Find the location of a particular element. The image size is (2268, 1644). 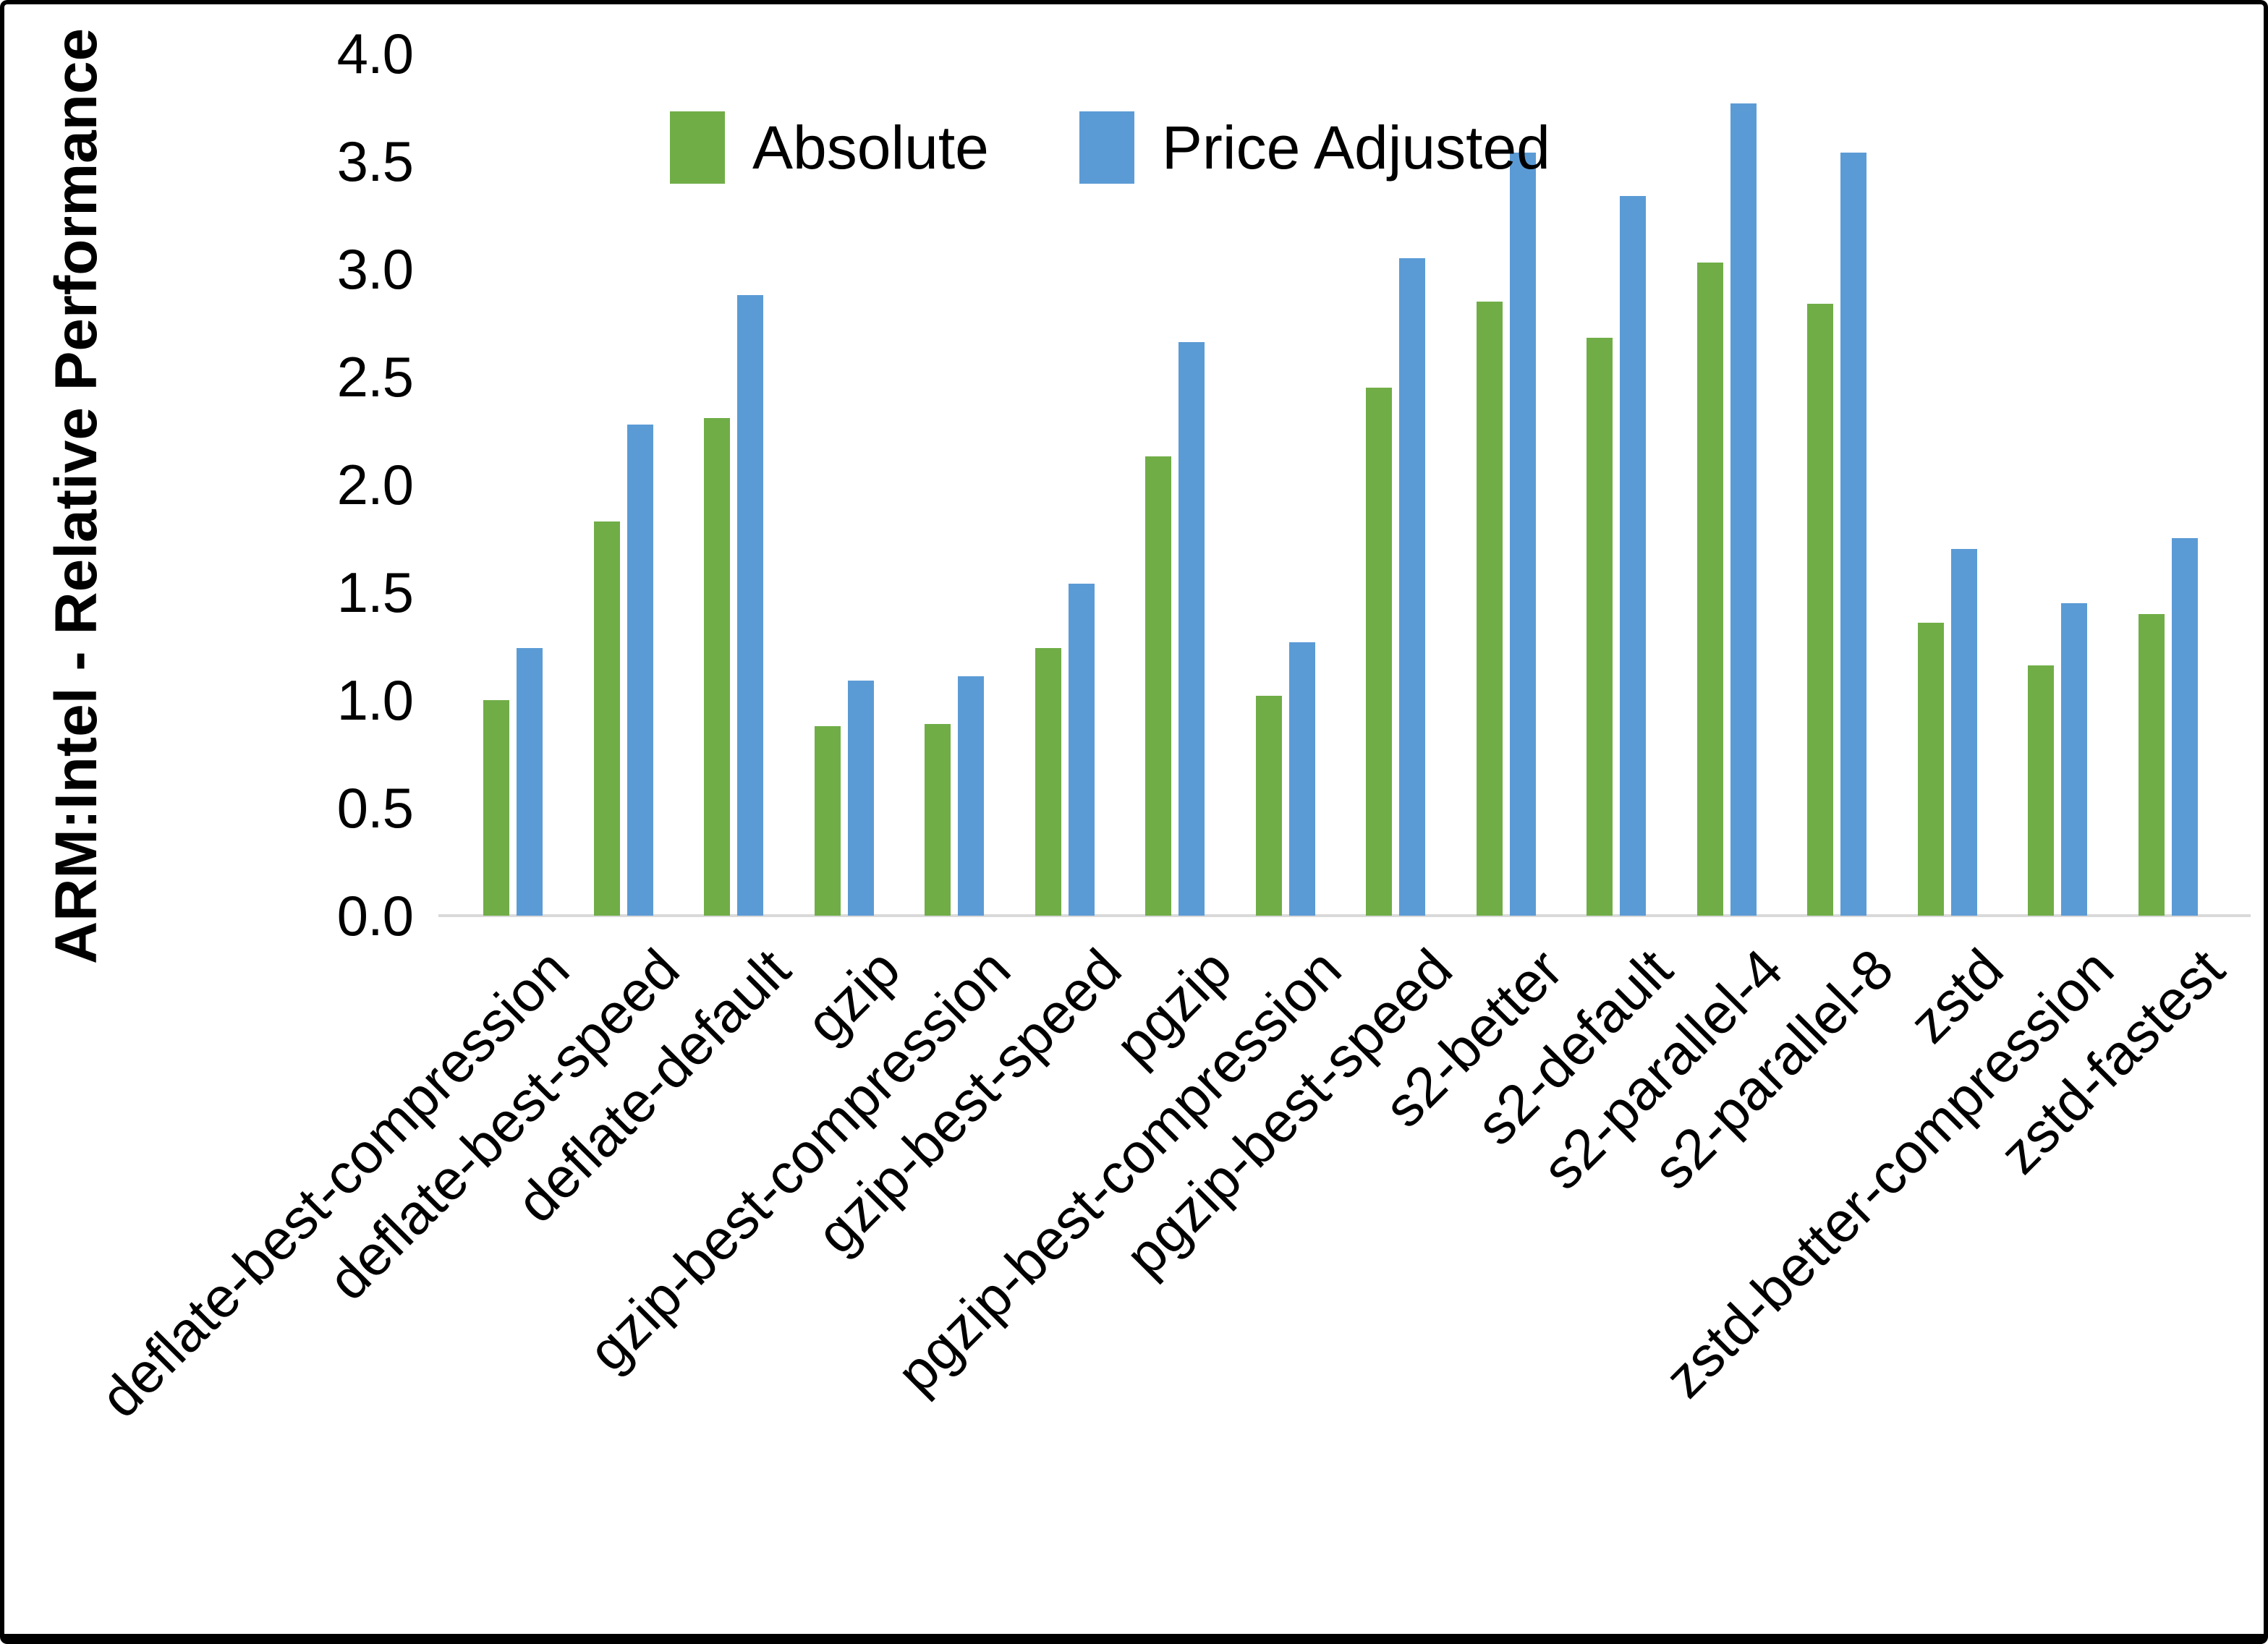

bar-price-adjusted-zstd-better-compression is located at coordinates (2074, 759).